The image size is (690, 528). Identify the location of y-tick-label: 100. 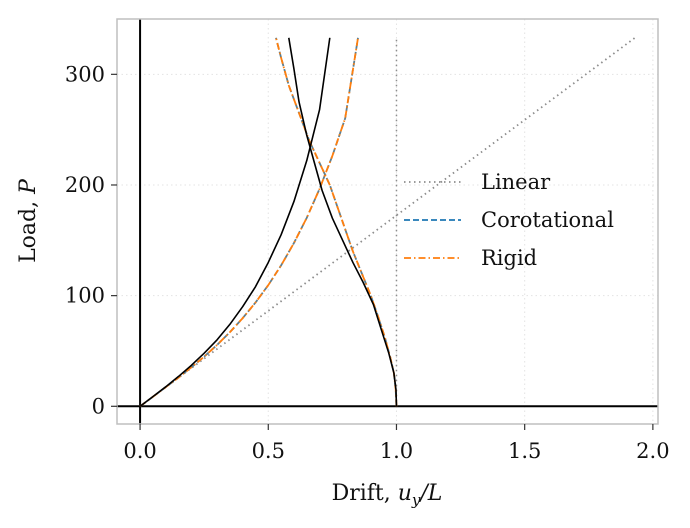
(85, 296).